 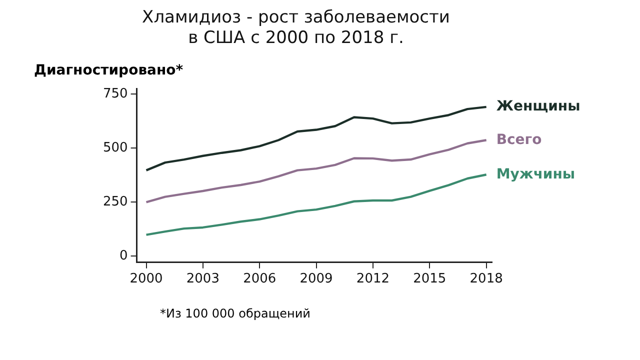 What do you see at coordinates (115, 94) in the screenshot?
I see `y-tick-label: 750` at bounding box center [115, 94].